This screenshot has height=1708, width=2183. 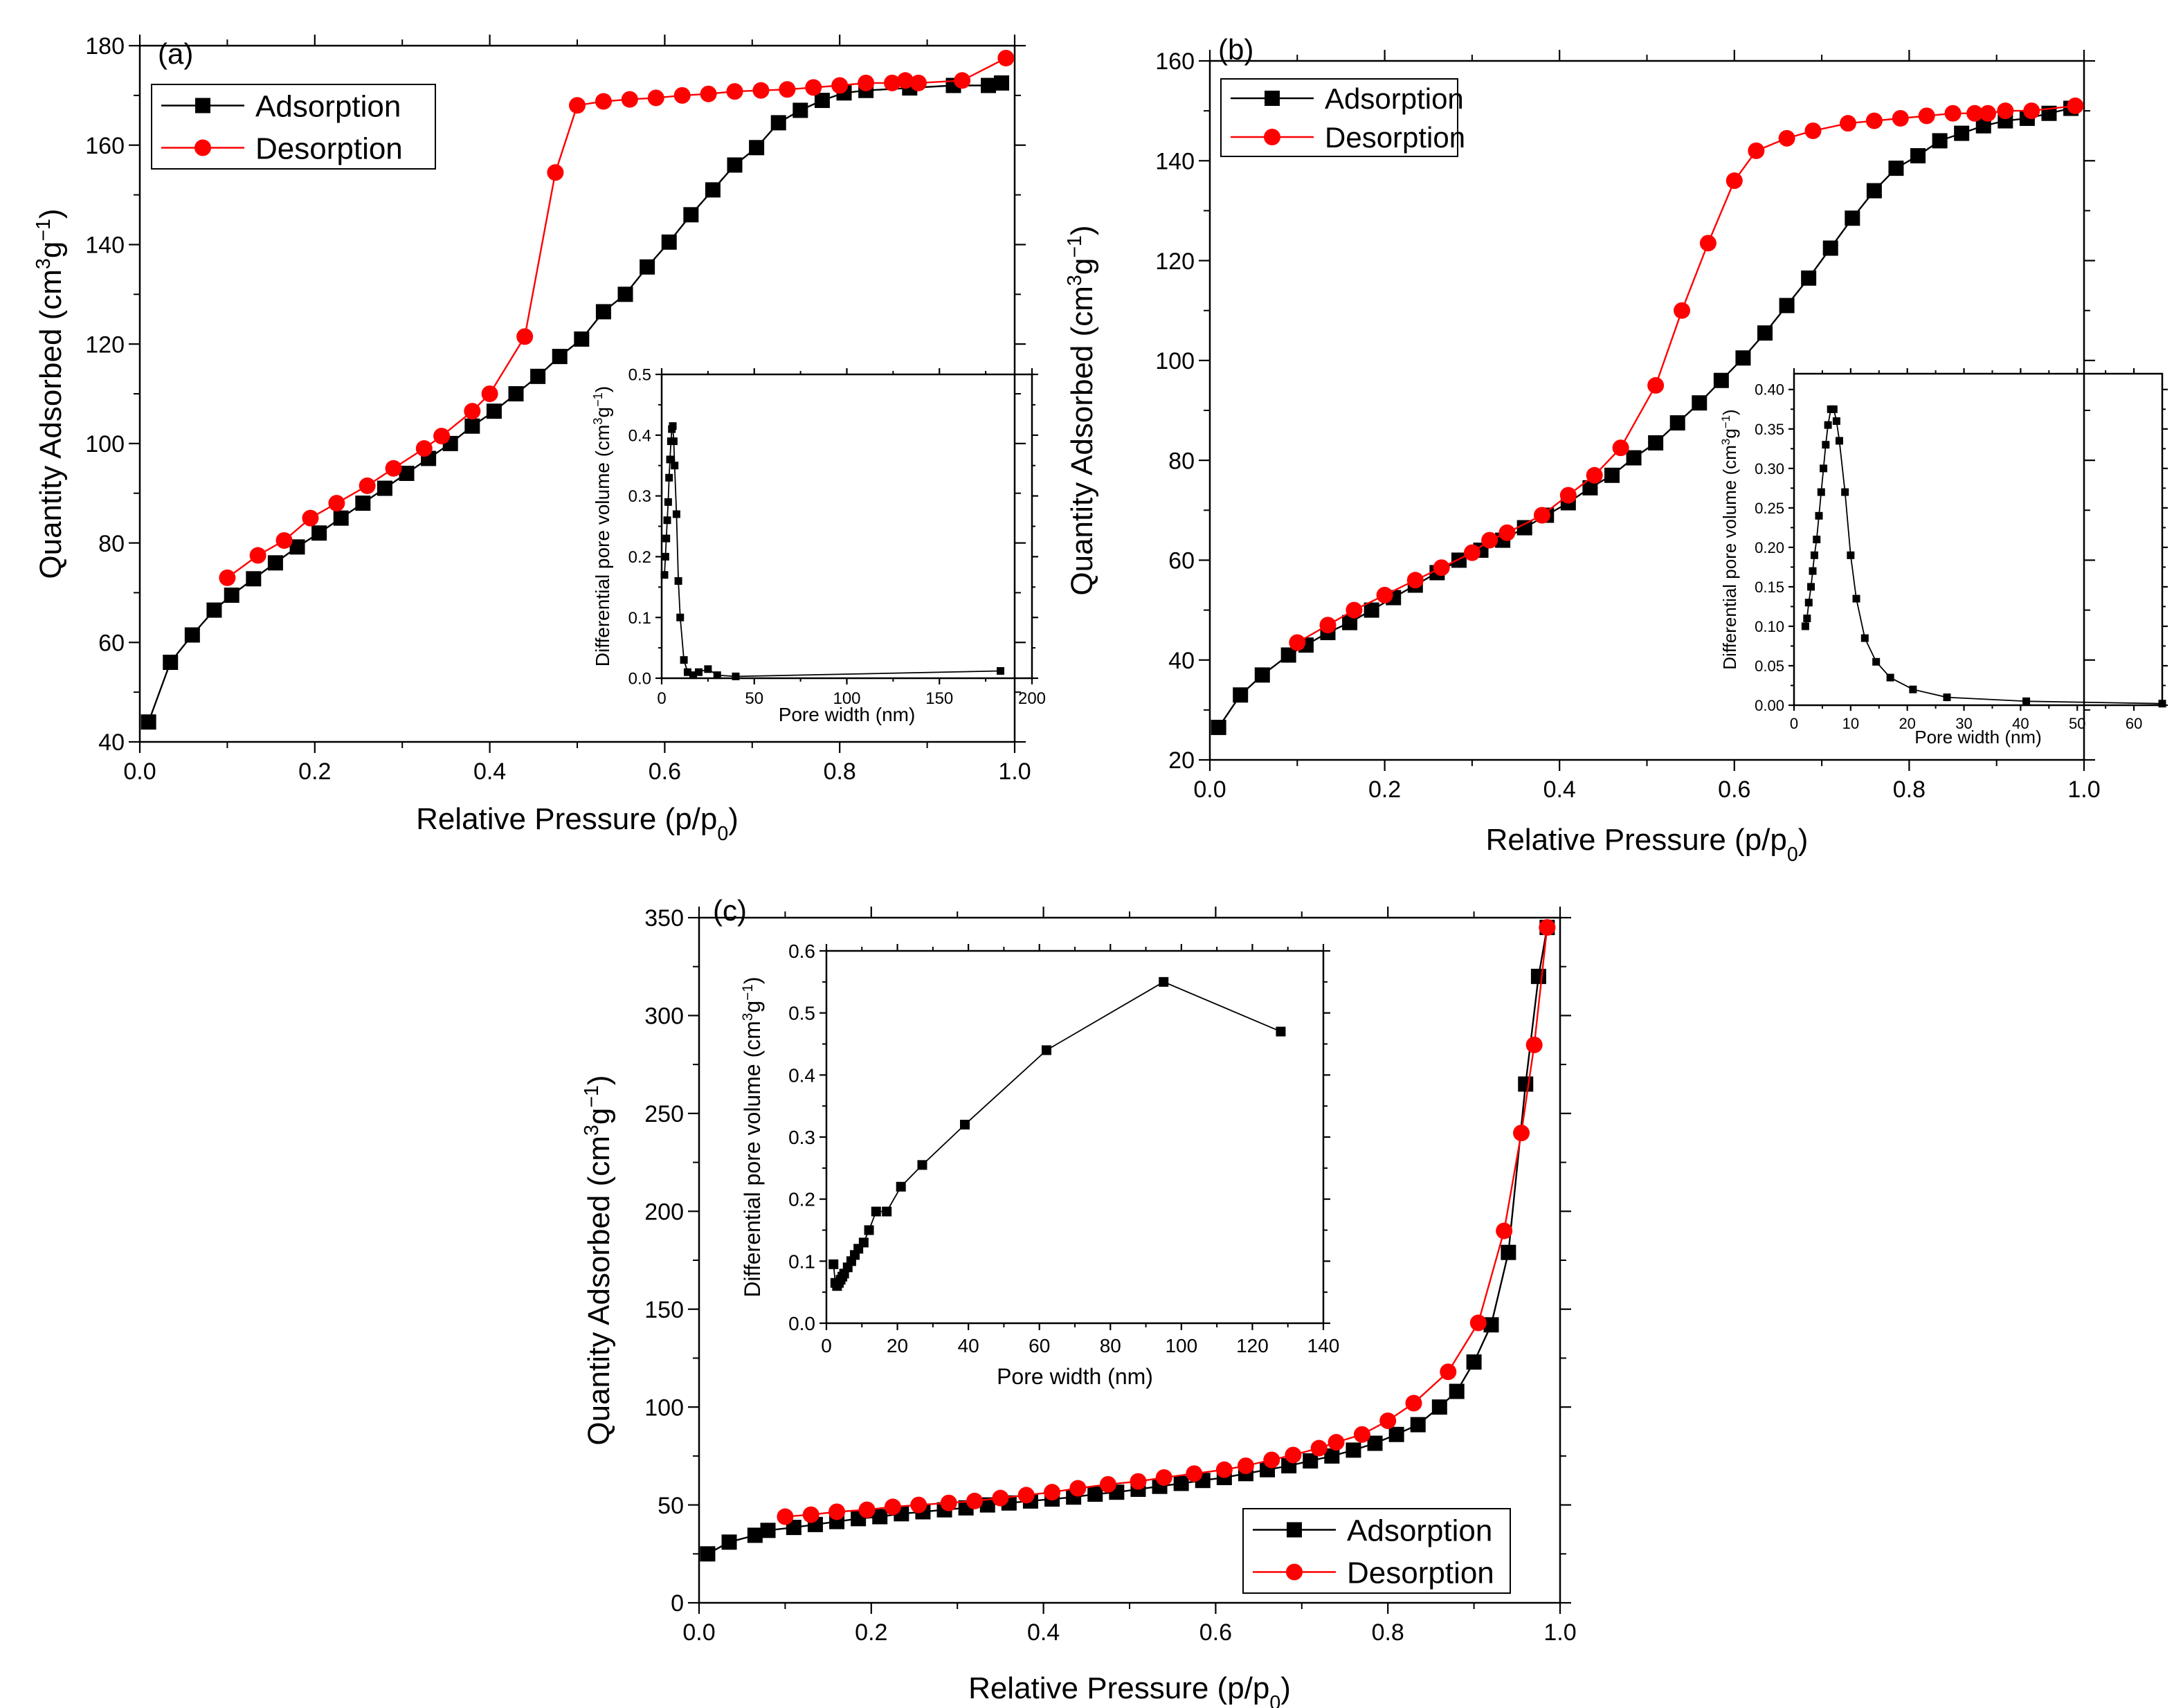 I want to click on x-tick-label: 40, so click(x=2020, y=723).